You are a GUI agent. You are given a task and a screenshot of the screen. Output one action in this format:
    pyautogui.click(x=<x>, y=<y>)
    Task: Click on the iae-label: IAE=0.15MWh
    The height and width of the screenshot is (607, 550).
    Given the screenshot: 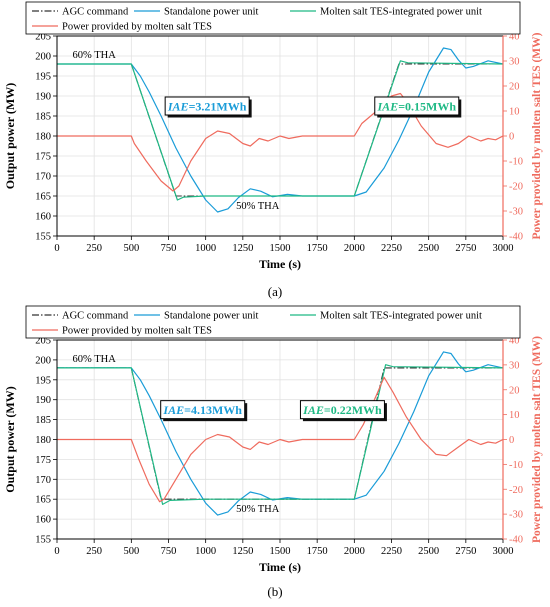 What is the action you would take?
    pyautogui.click(x=417, y=107)
    